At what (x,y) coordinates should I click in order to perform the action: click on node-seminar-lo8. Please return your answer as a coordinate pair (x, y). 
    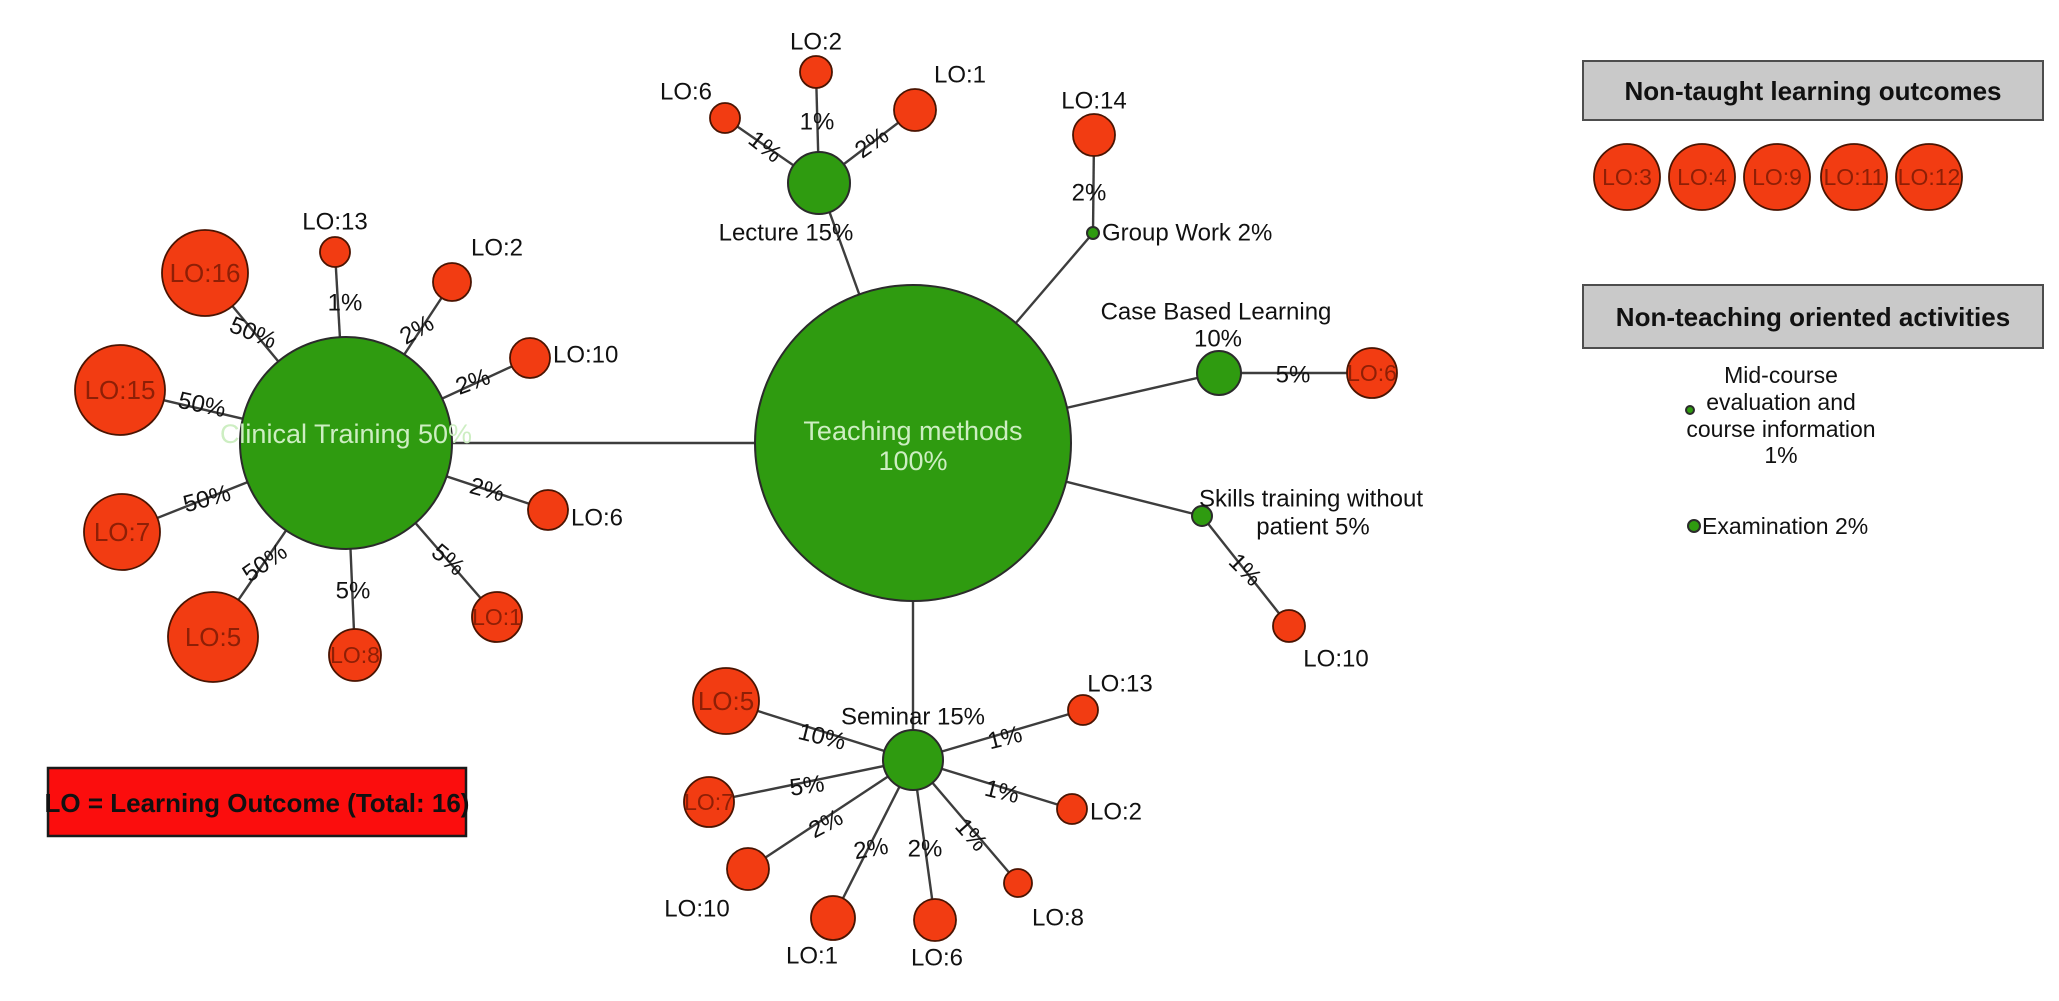
    Looking at the image, I should click on (1018, 883).